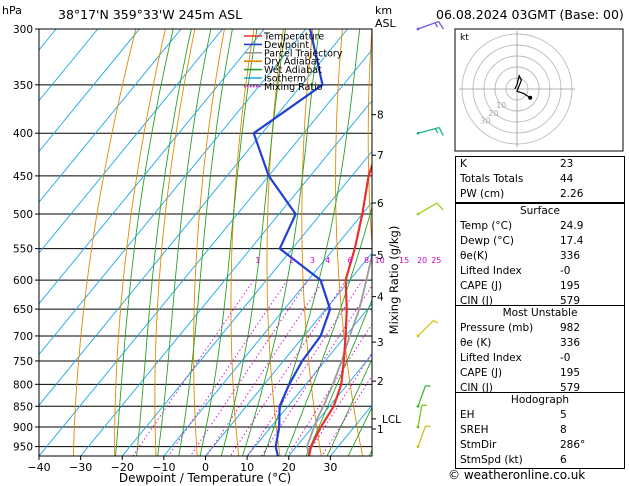  Describe the element at coordinates (289, 467) in the screenshot. I see `temperature-tick-label: 20` at that location.